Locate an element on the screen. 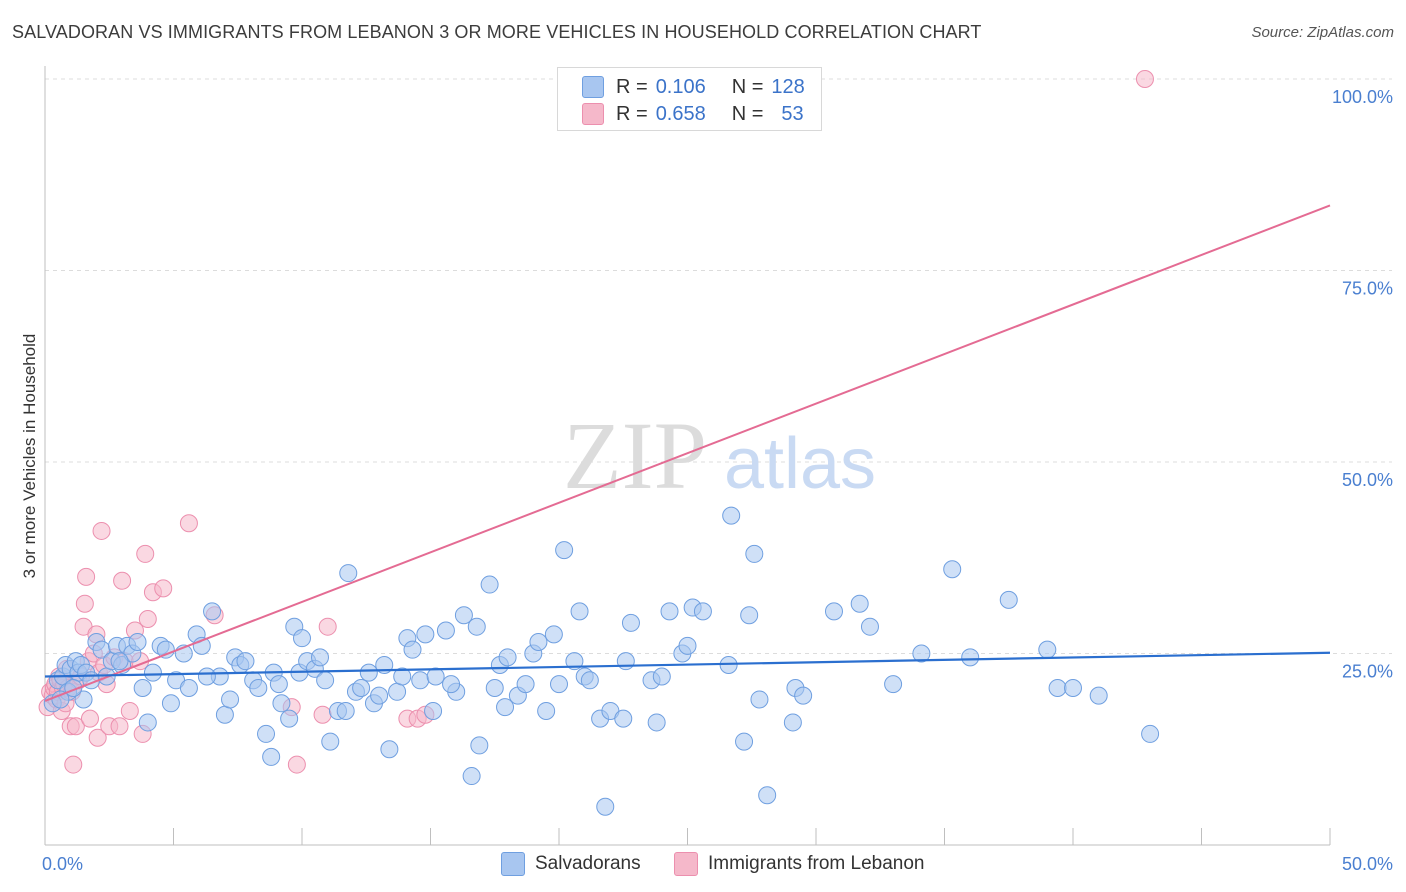 Image resolution: width=1406 pixels, height=892 pixels. bottom-legend-swatch-lebanon is located at coordinates (686, 864).